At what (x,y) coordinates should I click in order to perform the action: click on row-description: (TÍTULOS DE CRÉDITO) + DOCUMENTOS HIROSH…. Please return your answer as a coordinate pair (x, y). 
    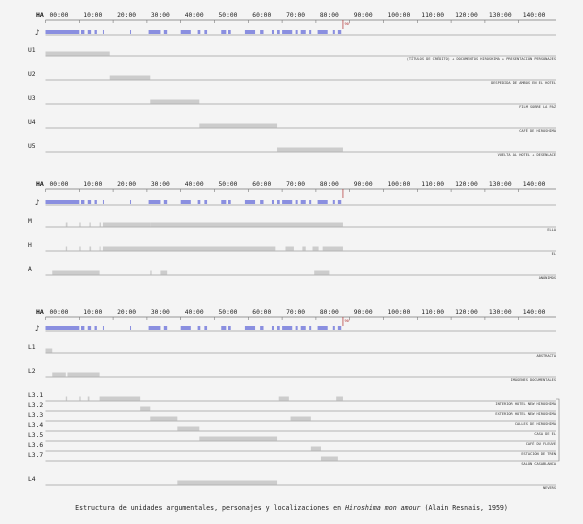
    Looking at the image, I should click on (481, 58).